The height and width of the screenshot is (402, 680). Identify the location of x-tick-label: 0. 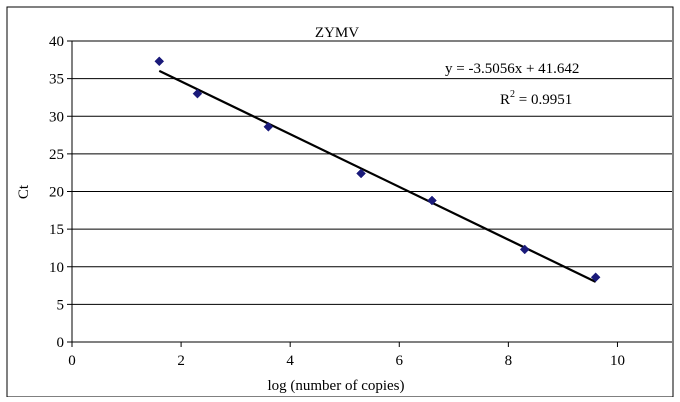
(72, 361).